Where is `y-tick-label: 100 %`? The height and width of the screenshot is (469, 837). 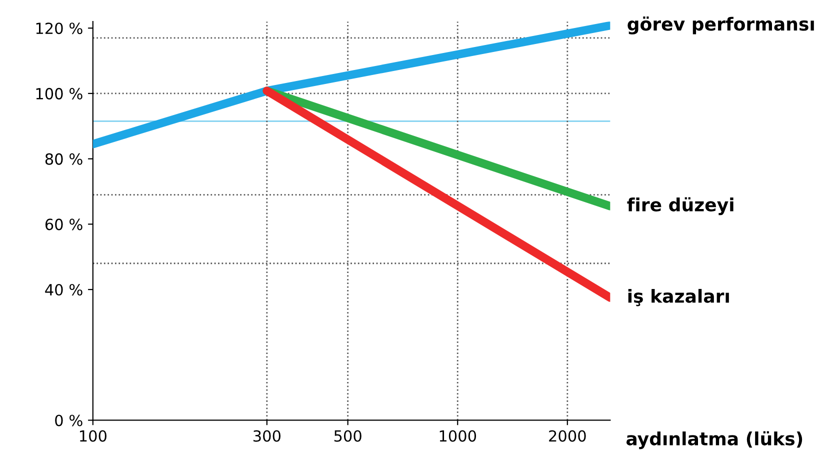 y-tick-label: 100 % is located at coordinates (59, 94).